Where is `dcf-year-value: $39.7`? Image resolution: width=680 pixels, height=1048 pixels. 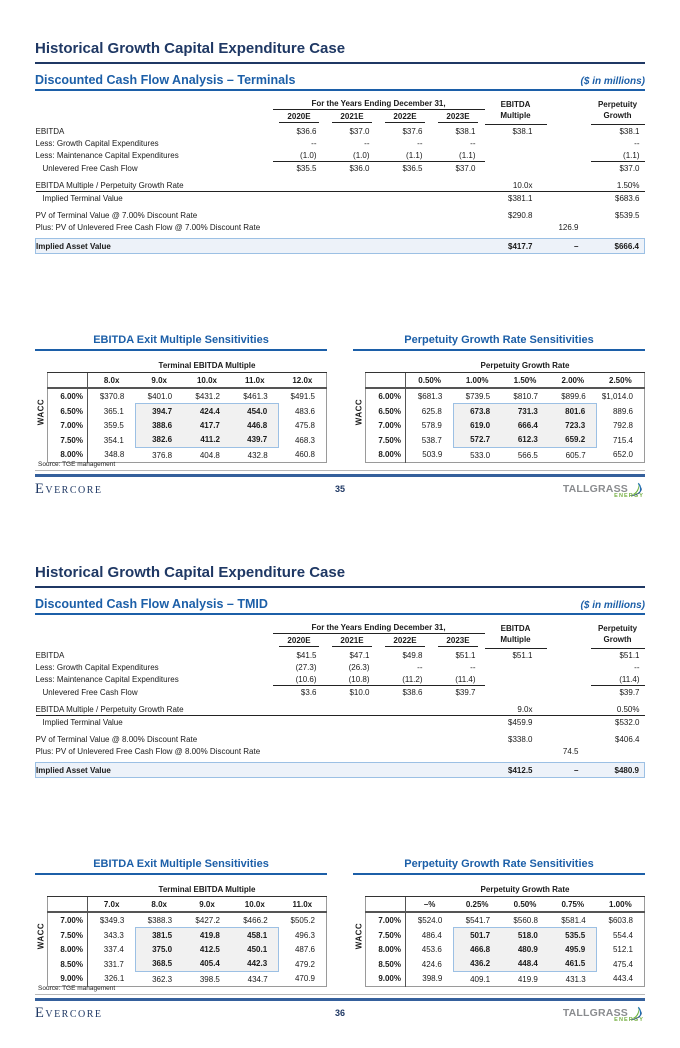 dcf-year-value: $39.7 is located at coordinates (465, 692).